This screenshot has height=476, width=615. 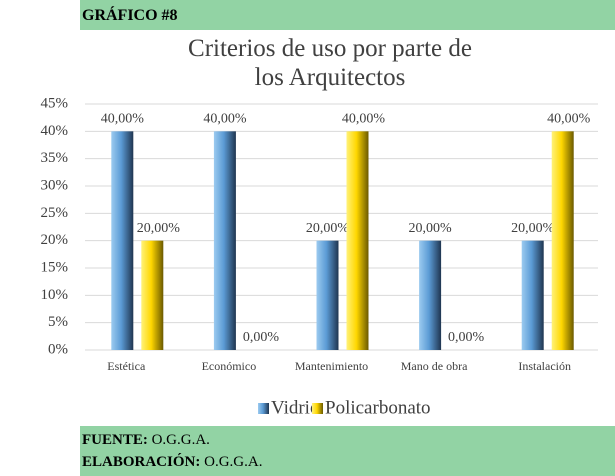 I want to click on made-line: ELABORACIÓN: O.G.G.A., so click(x=347, y=462).